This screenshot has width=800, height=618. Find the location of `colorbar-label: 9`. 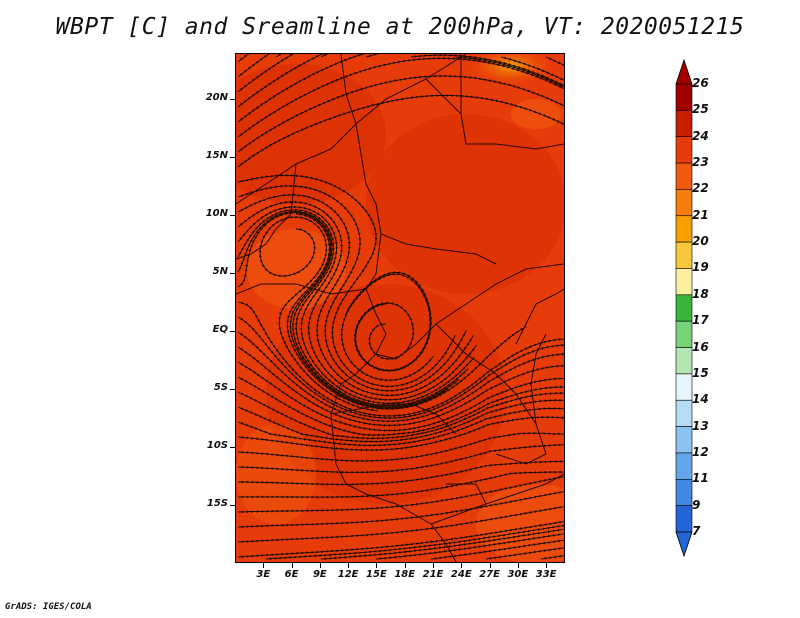

colorbar-label: 9 is located at coordinates (696, 504).